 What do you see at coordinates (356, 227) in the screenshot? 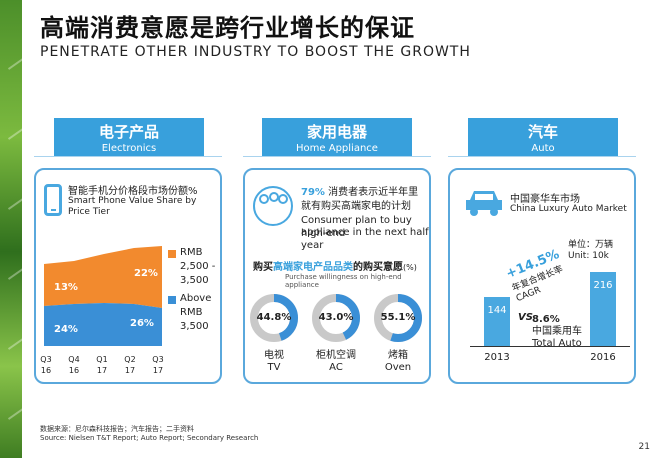
I see `survey-line-3: Consumer plan to buy high-end` at bounding box center [356, 227].